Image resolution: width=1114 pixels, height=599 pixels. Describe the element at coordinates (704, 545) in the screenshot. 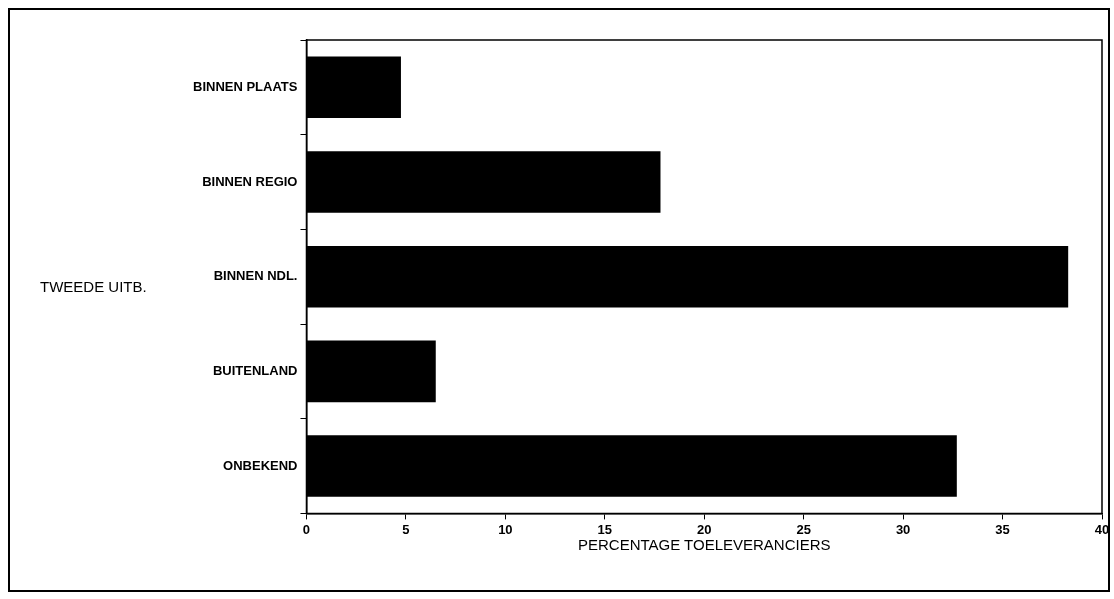

I see `x-axis-title: PERCENTAGE TOELEVERANCIERS` at that location.